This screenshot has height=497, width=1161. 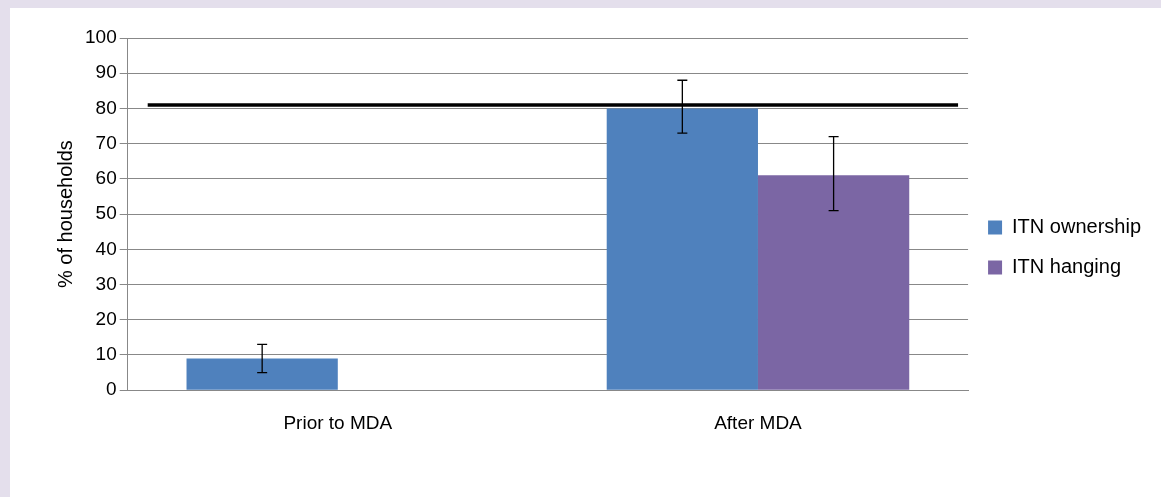 What do you see at coordinates (1067, 266) in the screenshot?
I see `legend-label: ITN hanging` at bounding box center [1067, 266].